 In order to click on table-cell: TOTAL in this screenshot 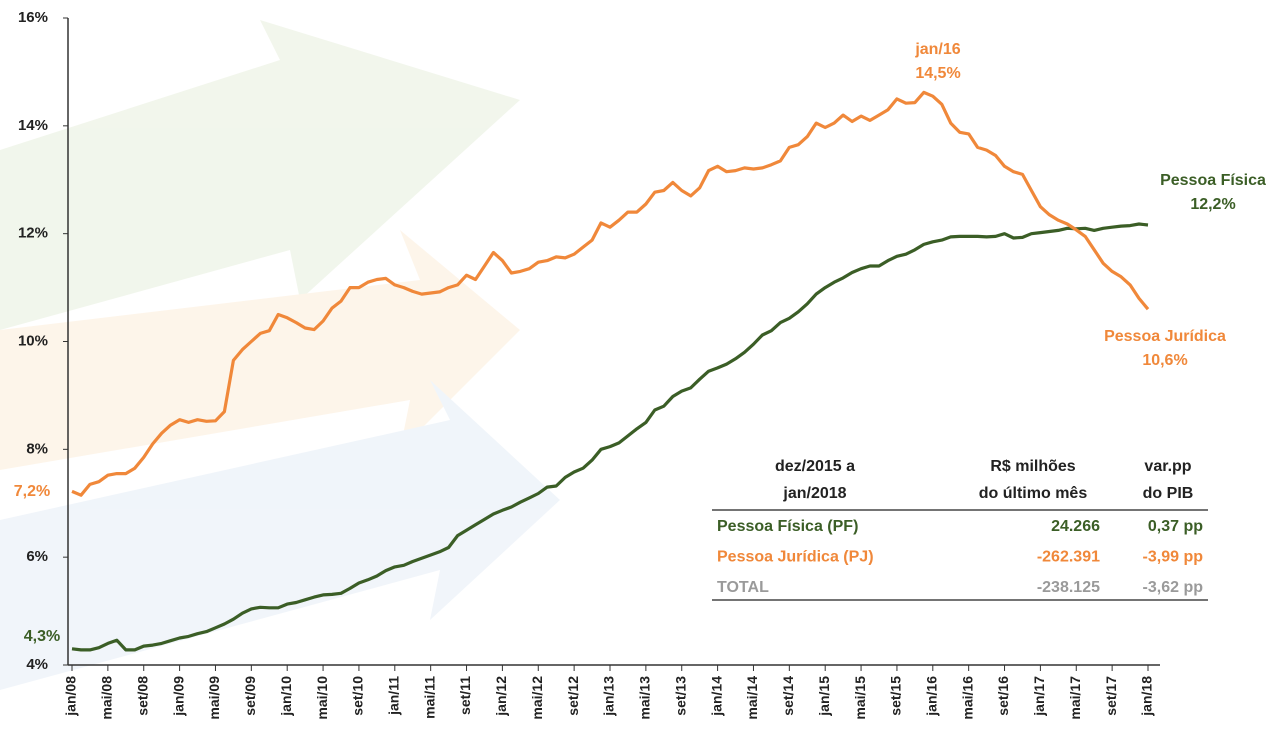, I will do `click(743, 587)`.